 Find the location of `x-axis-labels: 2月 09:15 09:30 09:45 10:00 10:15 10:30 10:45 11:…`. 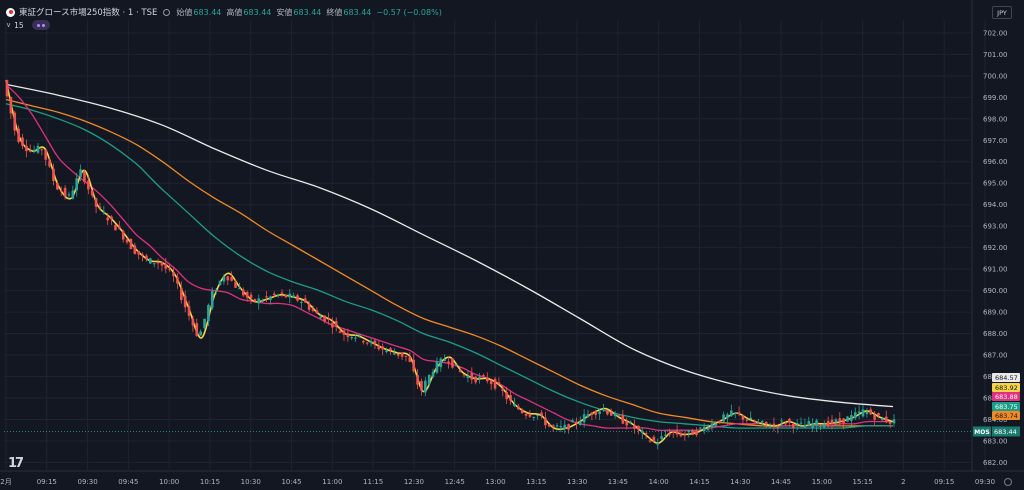

x-axis-labels: 2月 09:15 09:30 09:45 10:00 10:15 10:30 10:45 11:… is located at coordinates (497, 482).